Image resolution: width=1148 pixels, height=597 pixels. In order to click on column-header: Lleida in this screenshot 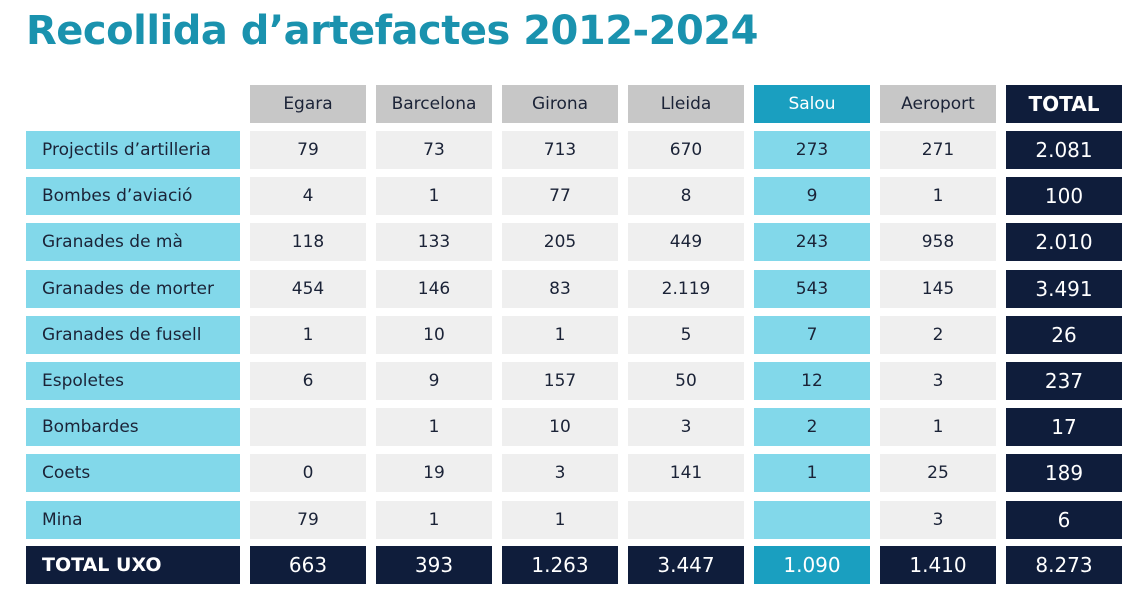, I will do `click(686, 104)`.